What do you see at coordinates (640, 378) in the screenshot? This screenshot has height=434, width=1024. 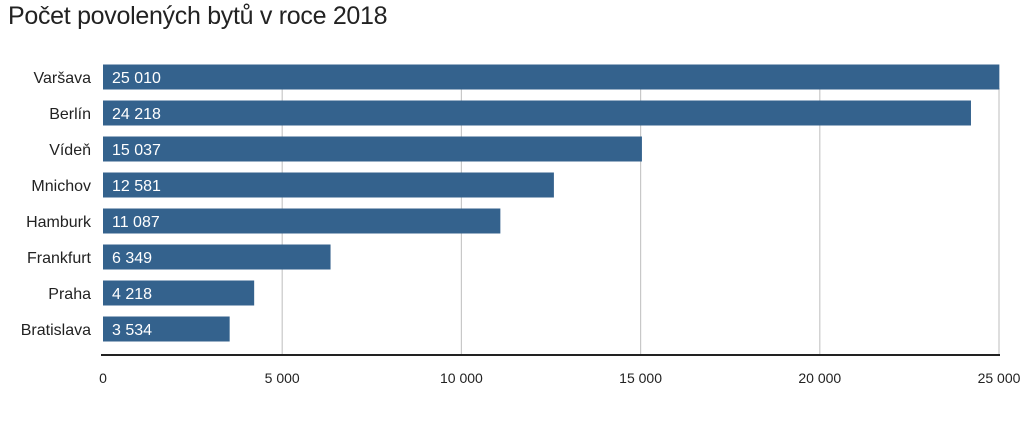 I see `x-tick-label: 15 000` at bounding box center [640, 378].